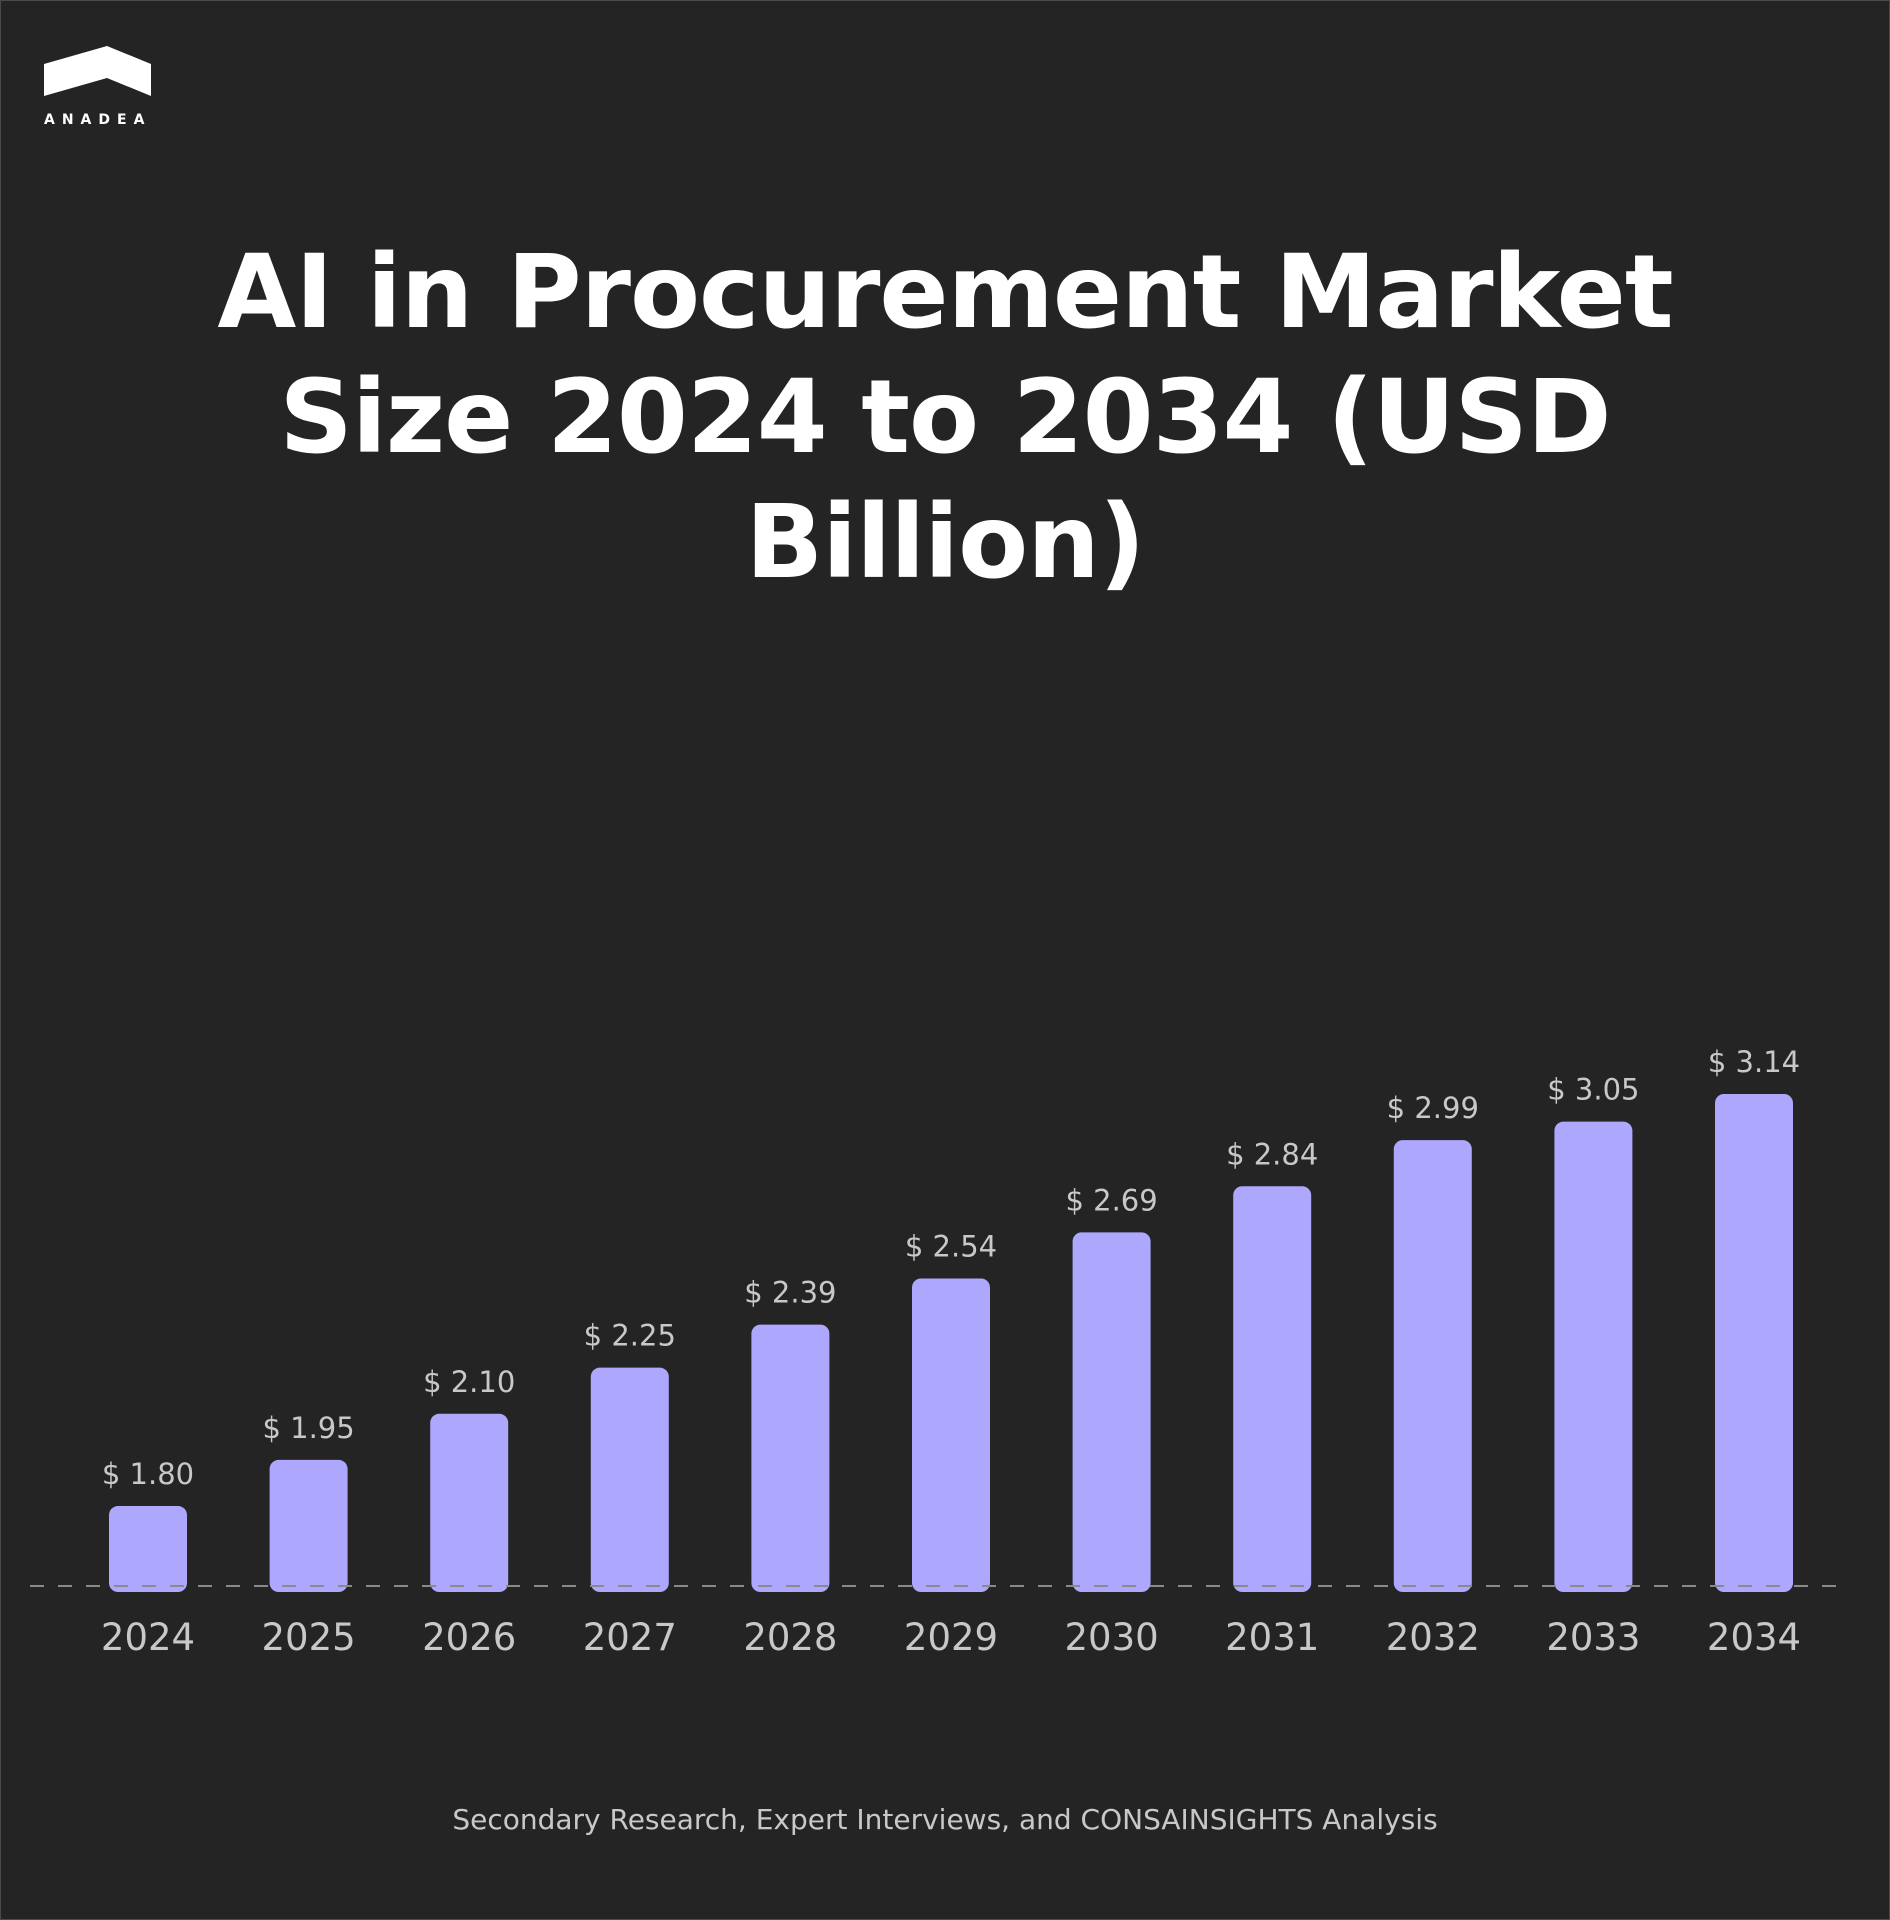  I want to click on bar-2026, so click(469, 1502).